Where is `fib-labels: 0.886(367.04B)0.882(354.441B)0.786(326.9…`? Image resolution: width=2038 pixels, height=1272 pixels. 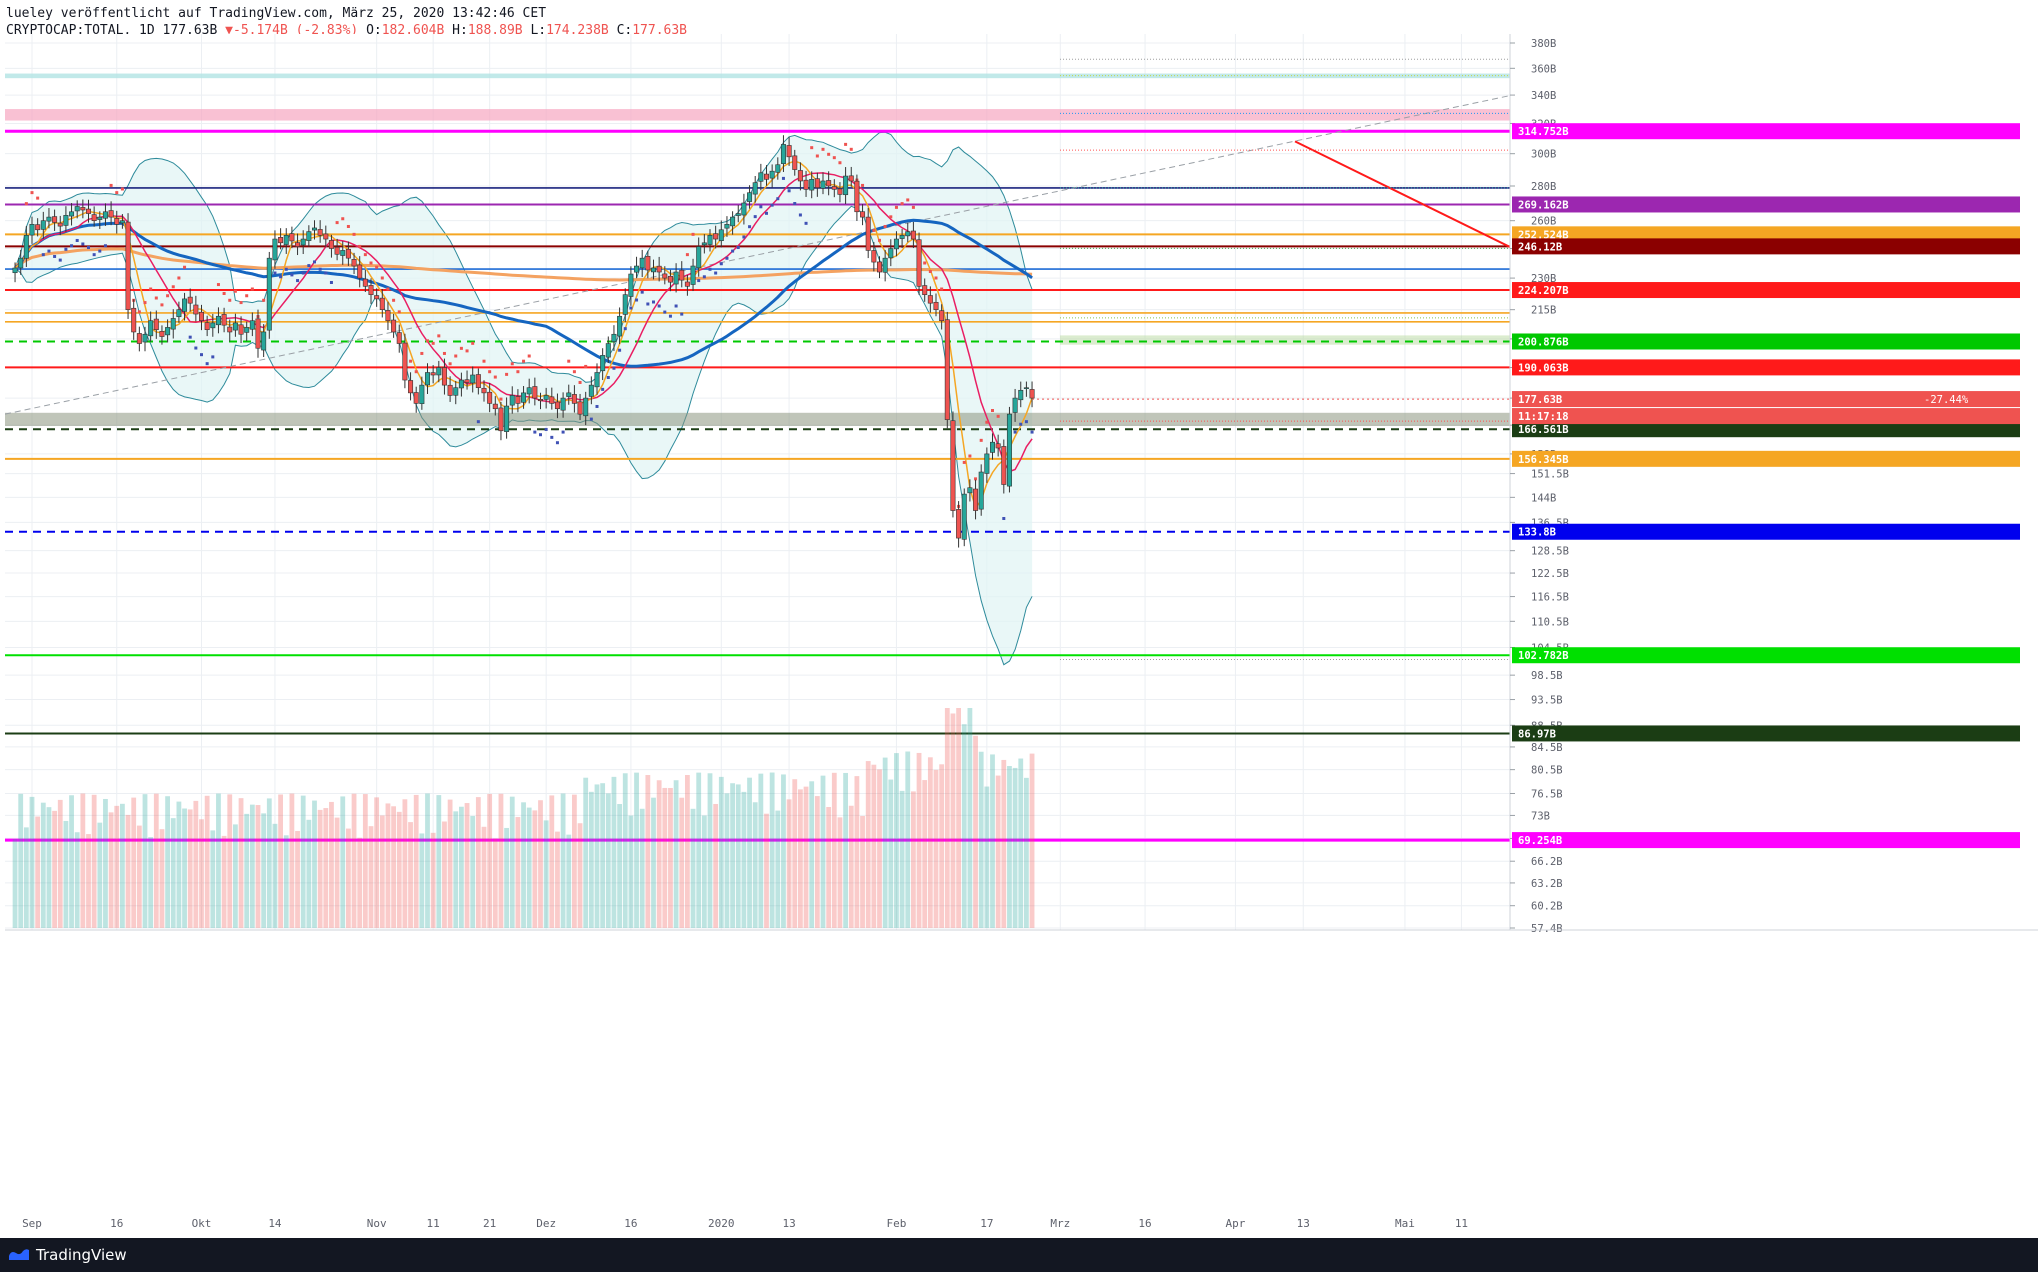
fib-labels: 0.886(367.04B)0.882(354.441B)0.786(326.9… is located at coordinates (1285, 359).